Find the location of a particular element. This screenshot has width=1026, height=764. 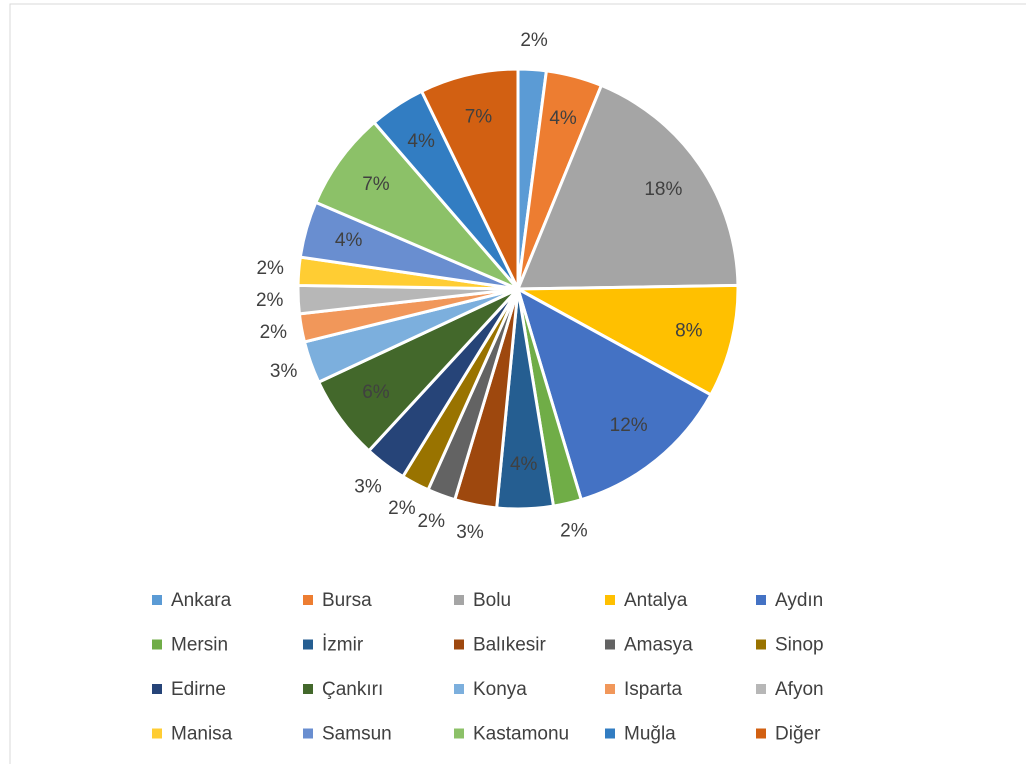

legend-label: Antalya is located at coordinates (656, 600).